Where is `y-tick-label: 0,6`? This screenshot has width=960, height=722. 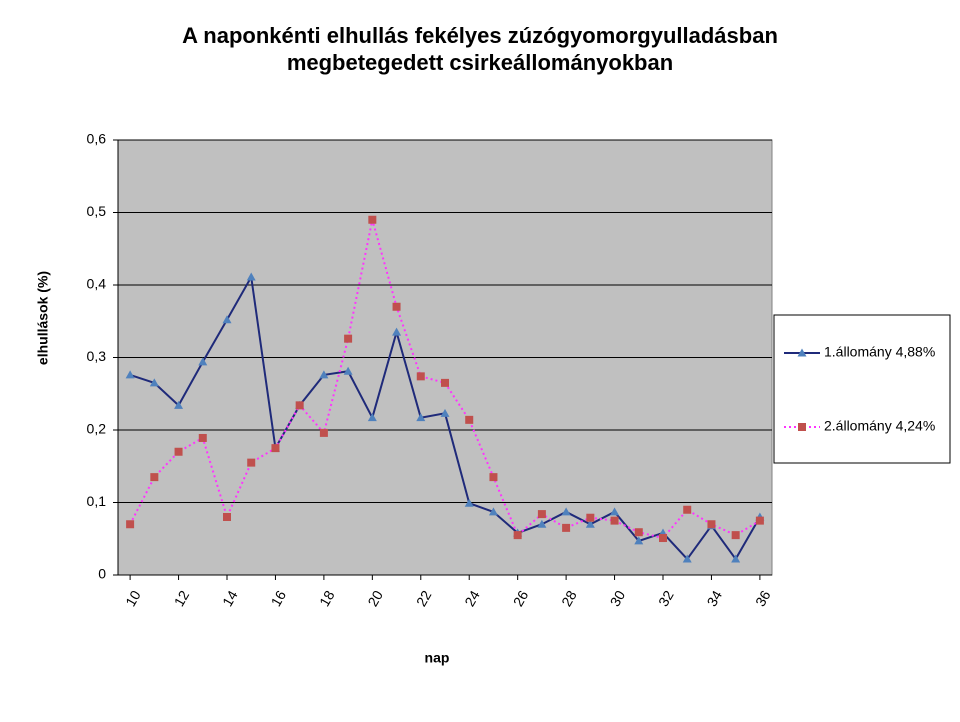
y-tick-label: 0,6 is located at coordinates (97, 139).